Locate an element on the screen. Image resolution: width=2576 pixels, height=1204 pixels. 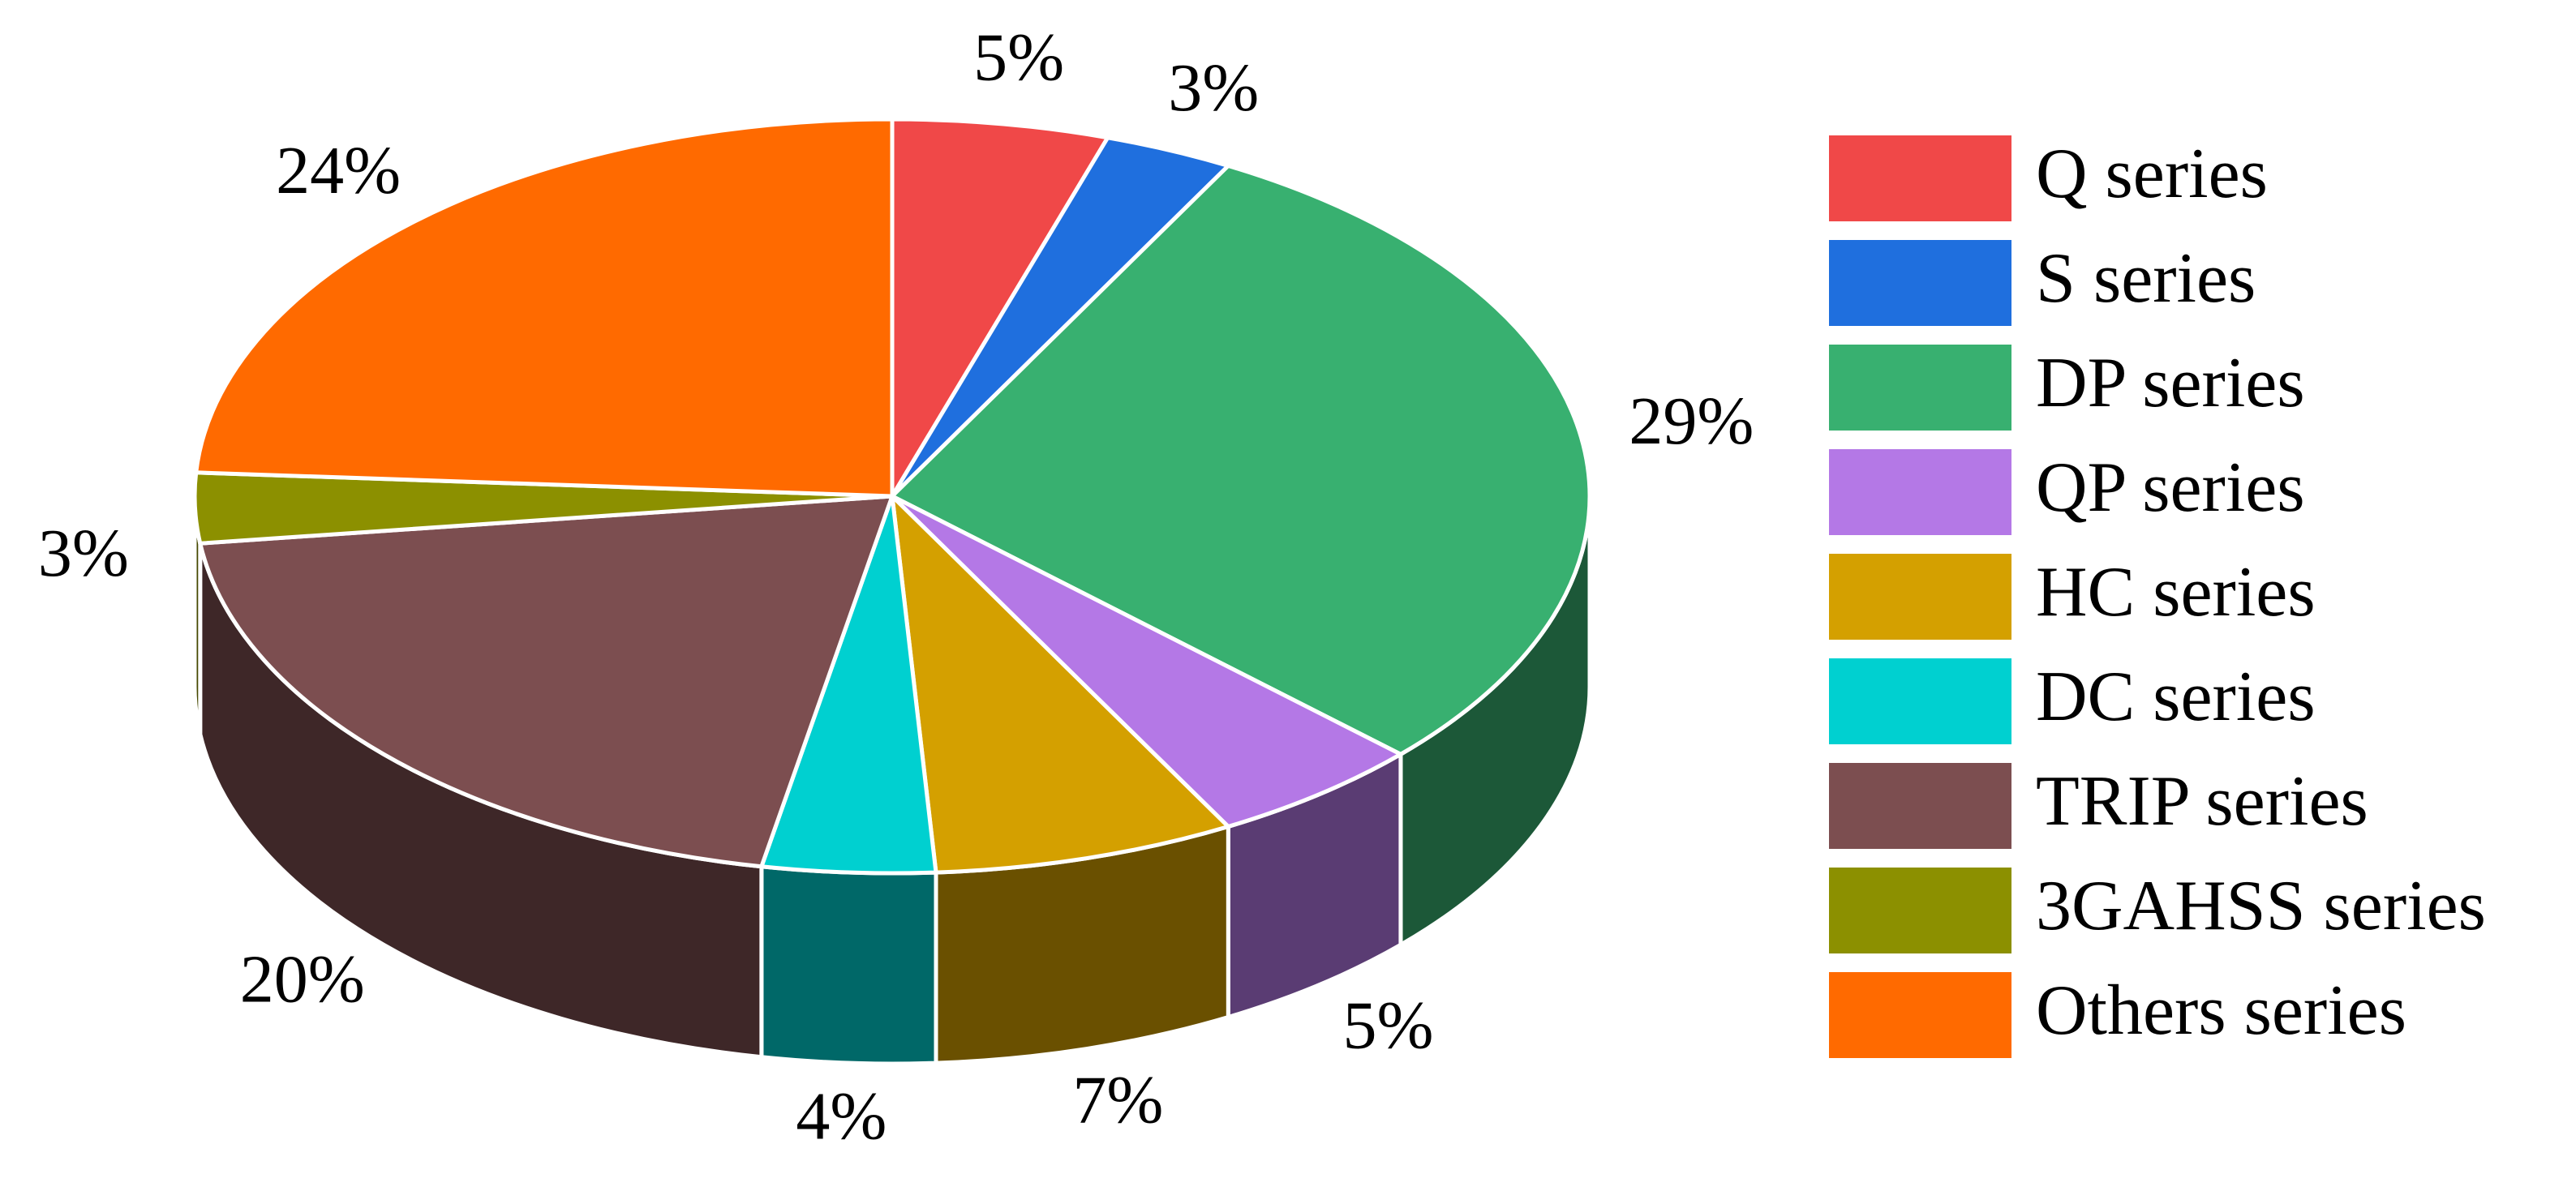
legend-label: Q series is located at coordinates (2152, 174).